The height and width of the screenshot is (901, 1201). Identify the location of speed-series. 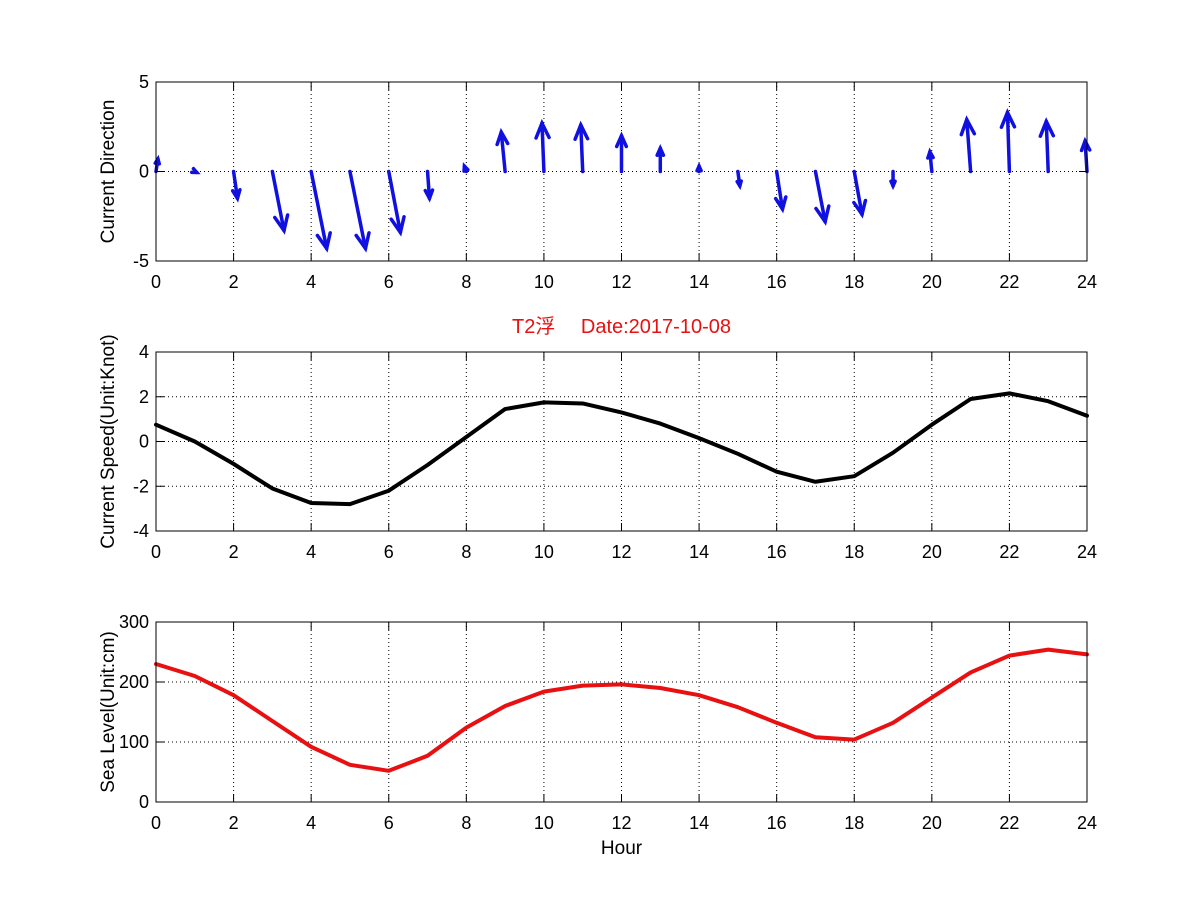
(621, 449).